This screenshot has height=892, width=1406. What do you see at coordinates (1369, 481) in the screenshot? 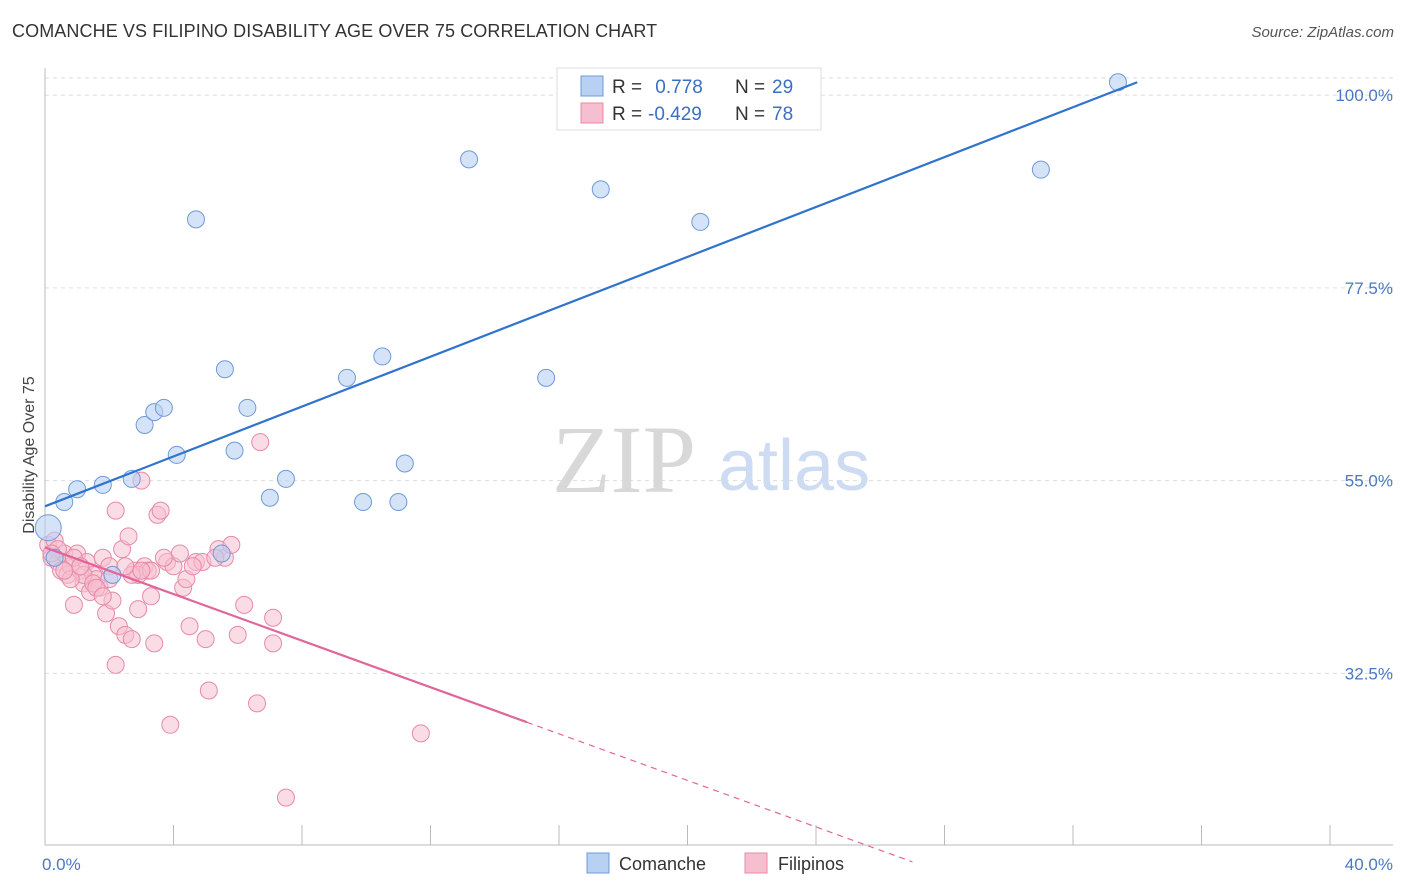
I see `y-tick-label: 55.0%` at bounding box center [1369, 481].